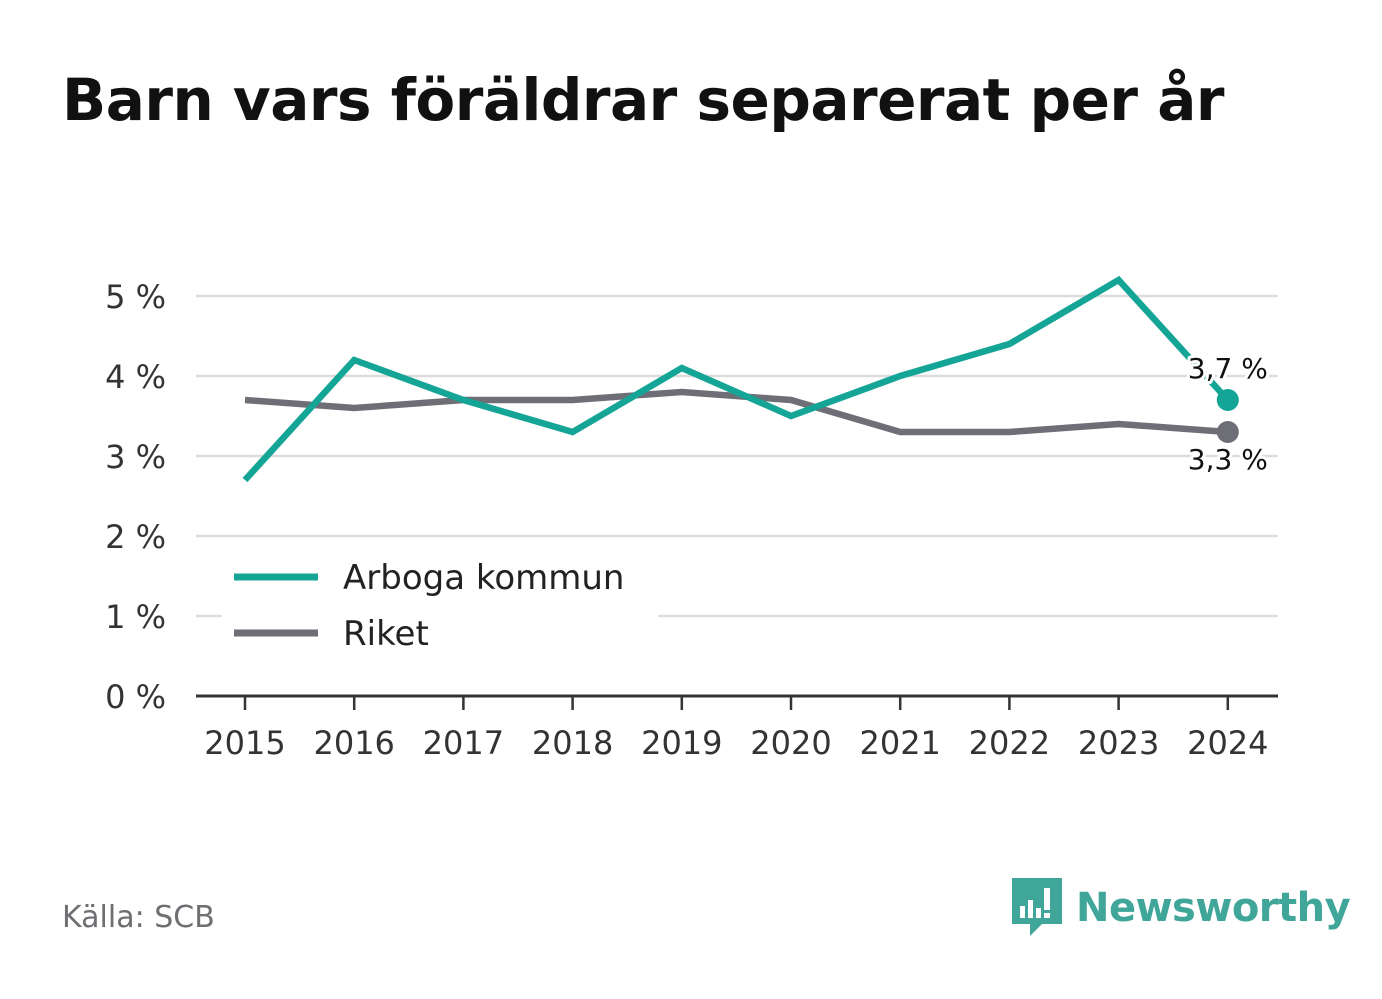 Image resolution: width=1382 pixels, height=999 pixels. I want to click on end-markers, so click(1227, 416).